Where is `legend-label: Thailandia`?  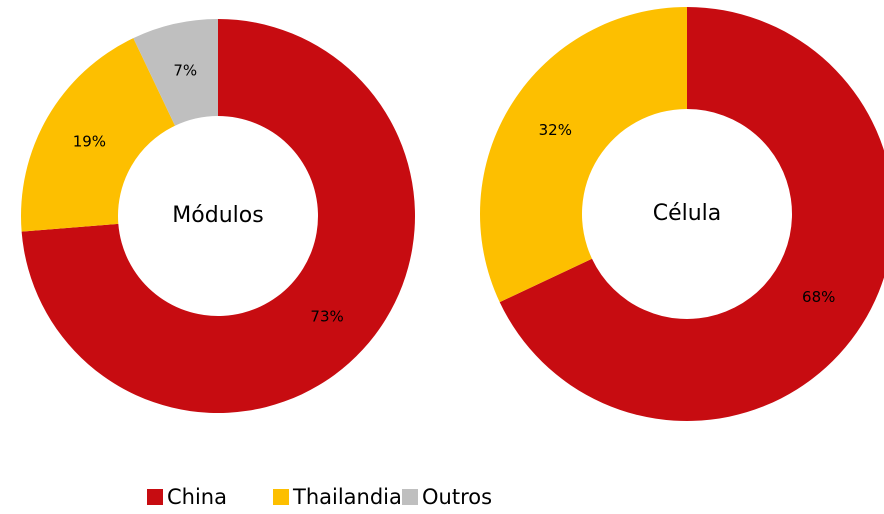 legend-label: Thailandia is located at coordinates (347, 497).